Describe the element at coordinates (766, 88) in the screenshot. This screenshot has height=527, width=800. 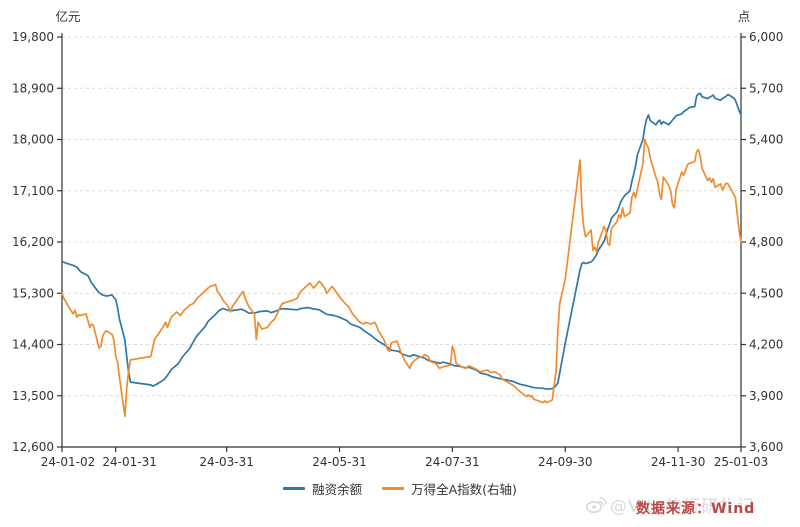
I see `right-axis-tick-label: 5,700` at that location.